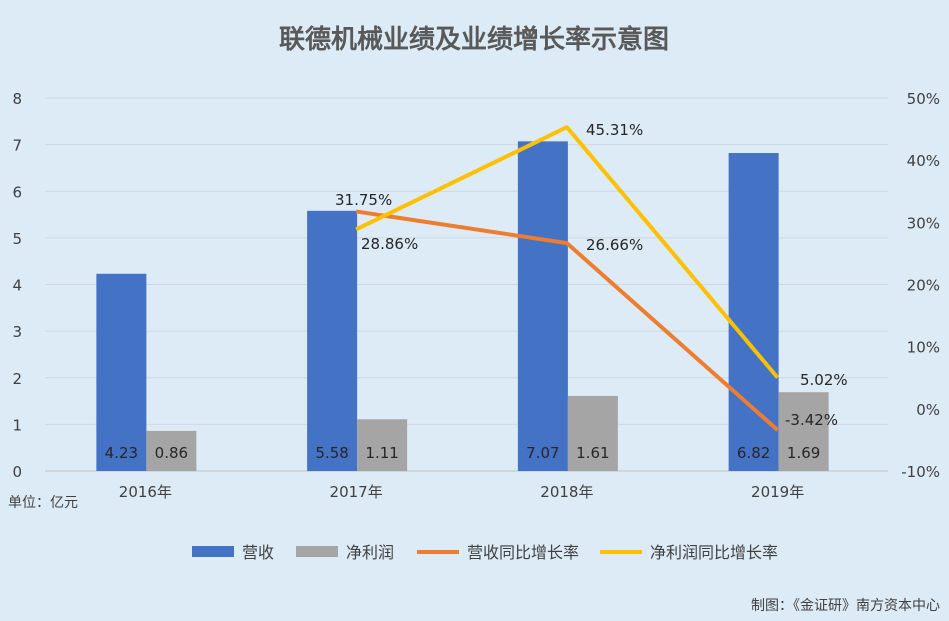 Image resolution: width=949 pixels, height=621 pixels. What do you see at coordinates (811, 420) in the screenshot?
I see `line-value-label: -3.42%` at bounding box center [811, 420].